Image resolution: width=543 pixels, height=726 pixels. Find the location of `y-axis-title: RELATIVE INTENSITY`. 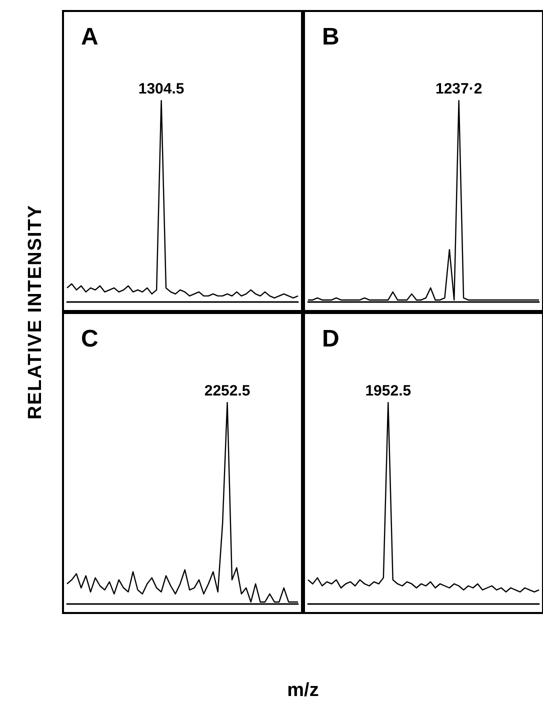

y-axis-title: RELATIVE INTENSITY is located at coordinates (36, 312).